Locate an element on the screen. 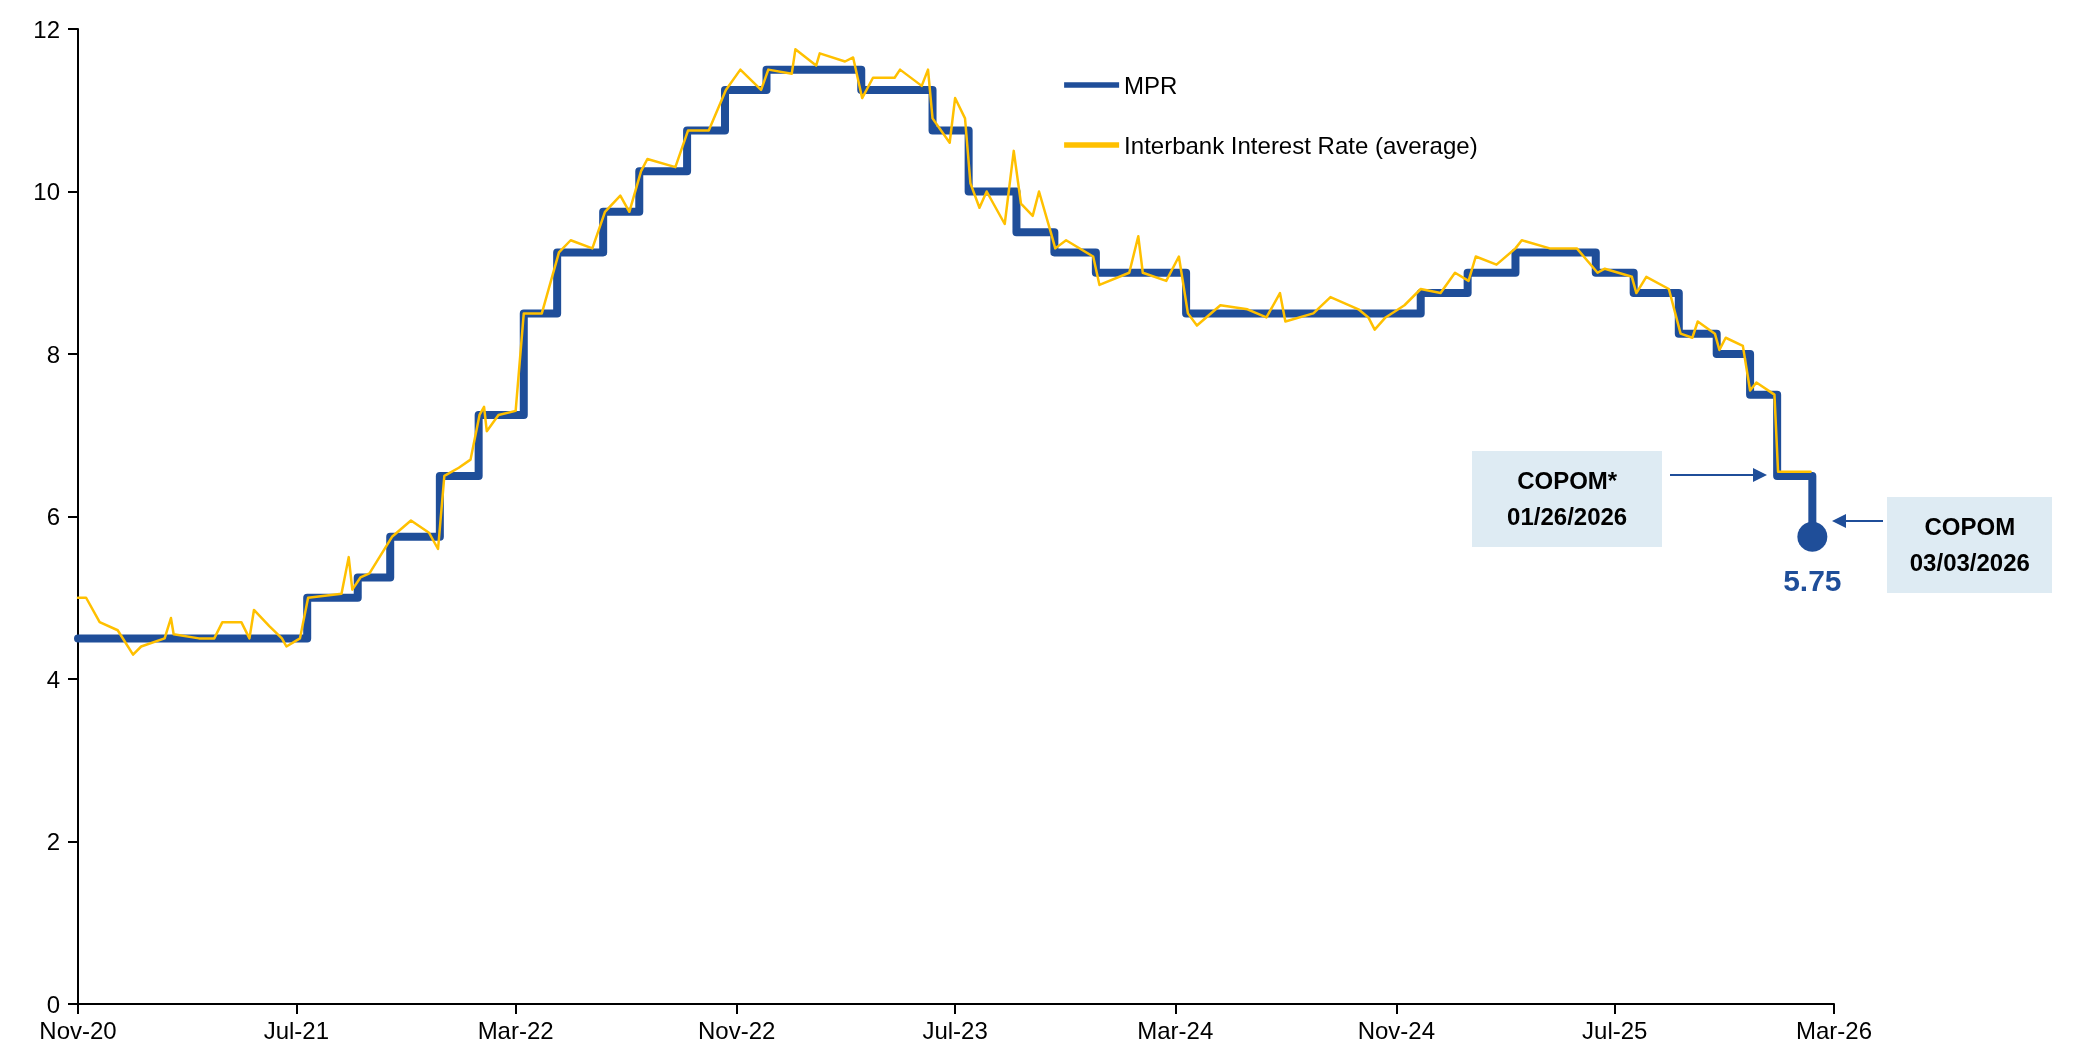 The image size is (2077, 1064). legend-label: Interbank Interest Rate (average) is located at coordinates (1301, 145).